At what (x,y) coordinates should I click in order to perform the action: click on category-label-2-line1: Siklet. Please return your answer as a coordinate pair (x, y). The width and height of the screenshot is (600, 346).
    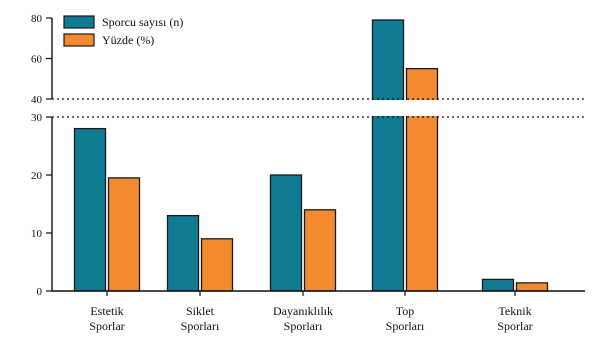
    Looking at the image, I should click on (200, 311).